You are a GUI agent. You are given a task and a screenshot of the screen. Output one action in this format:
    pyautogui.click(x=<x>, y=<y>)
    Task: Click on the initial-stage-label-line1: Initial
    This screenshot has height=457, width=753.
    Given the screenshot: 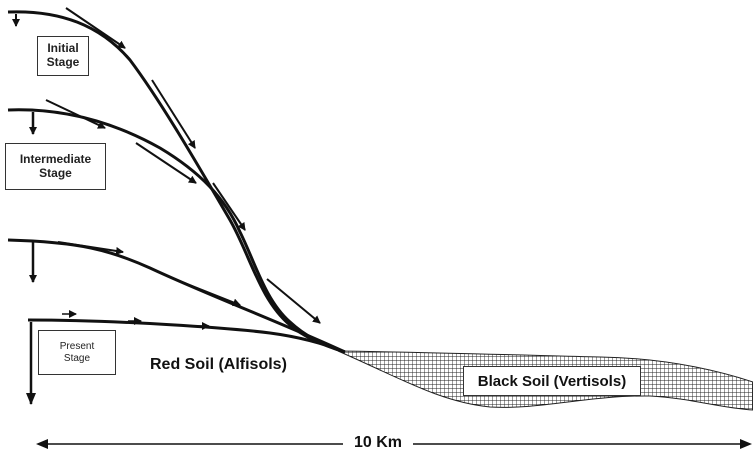 What is the action you would take?
    pyautogui.click(x=63, y=48)
    